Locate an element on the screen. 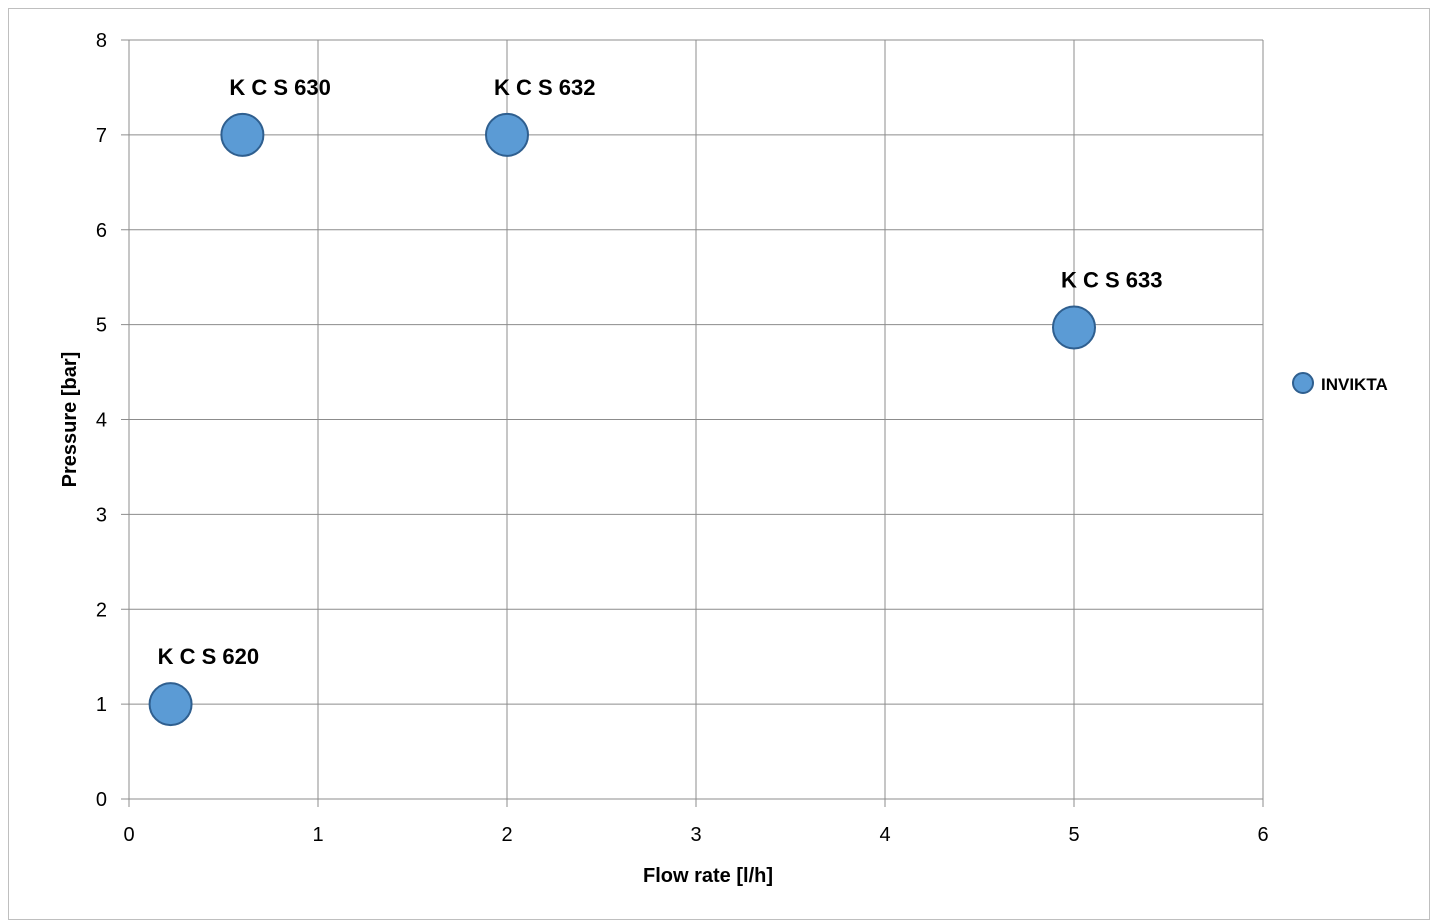 The image size is (1432, 922). x-tick-label: 3 is located at coordinates (695, 835).